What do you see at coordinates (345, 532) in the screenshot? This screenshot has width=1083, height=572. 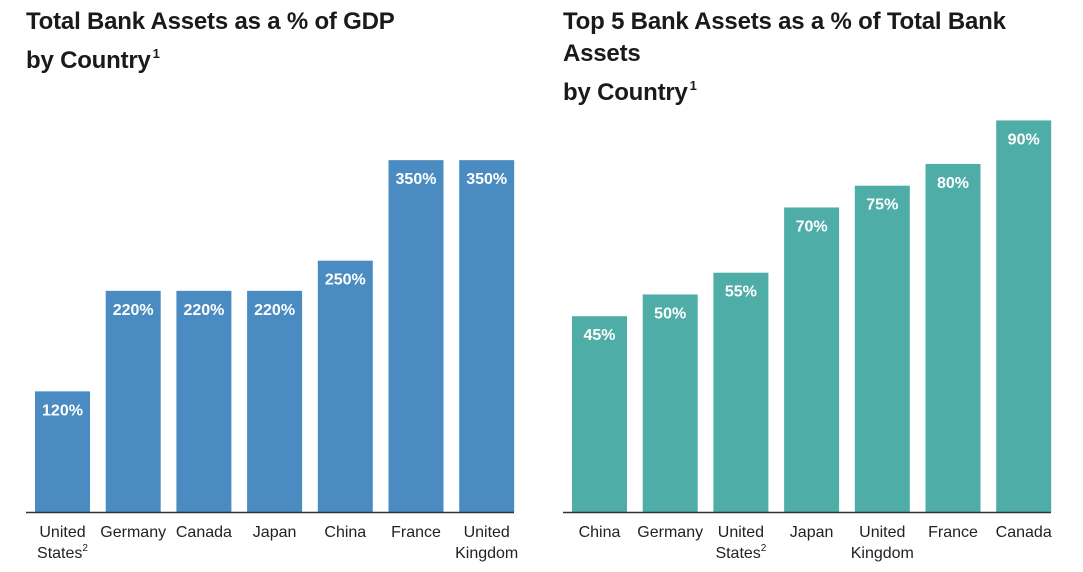 I see `left-chart-category-label: China` at bounding box center [345, 532].